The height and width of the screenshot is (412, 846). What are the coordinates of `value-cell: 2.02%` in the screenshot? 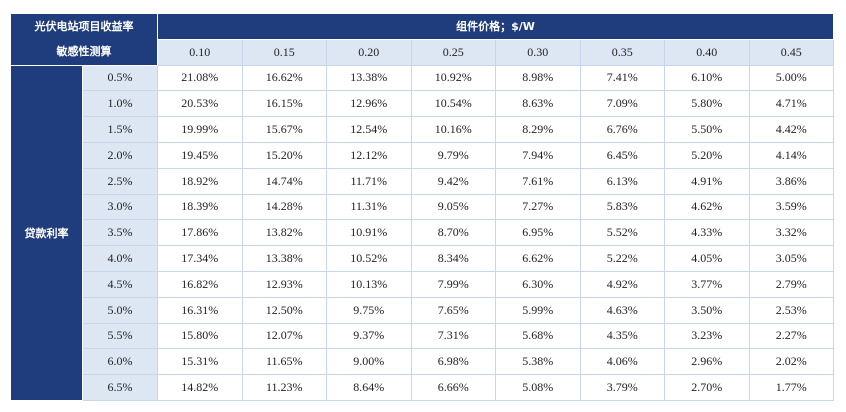 It's located at (791, 362).